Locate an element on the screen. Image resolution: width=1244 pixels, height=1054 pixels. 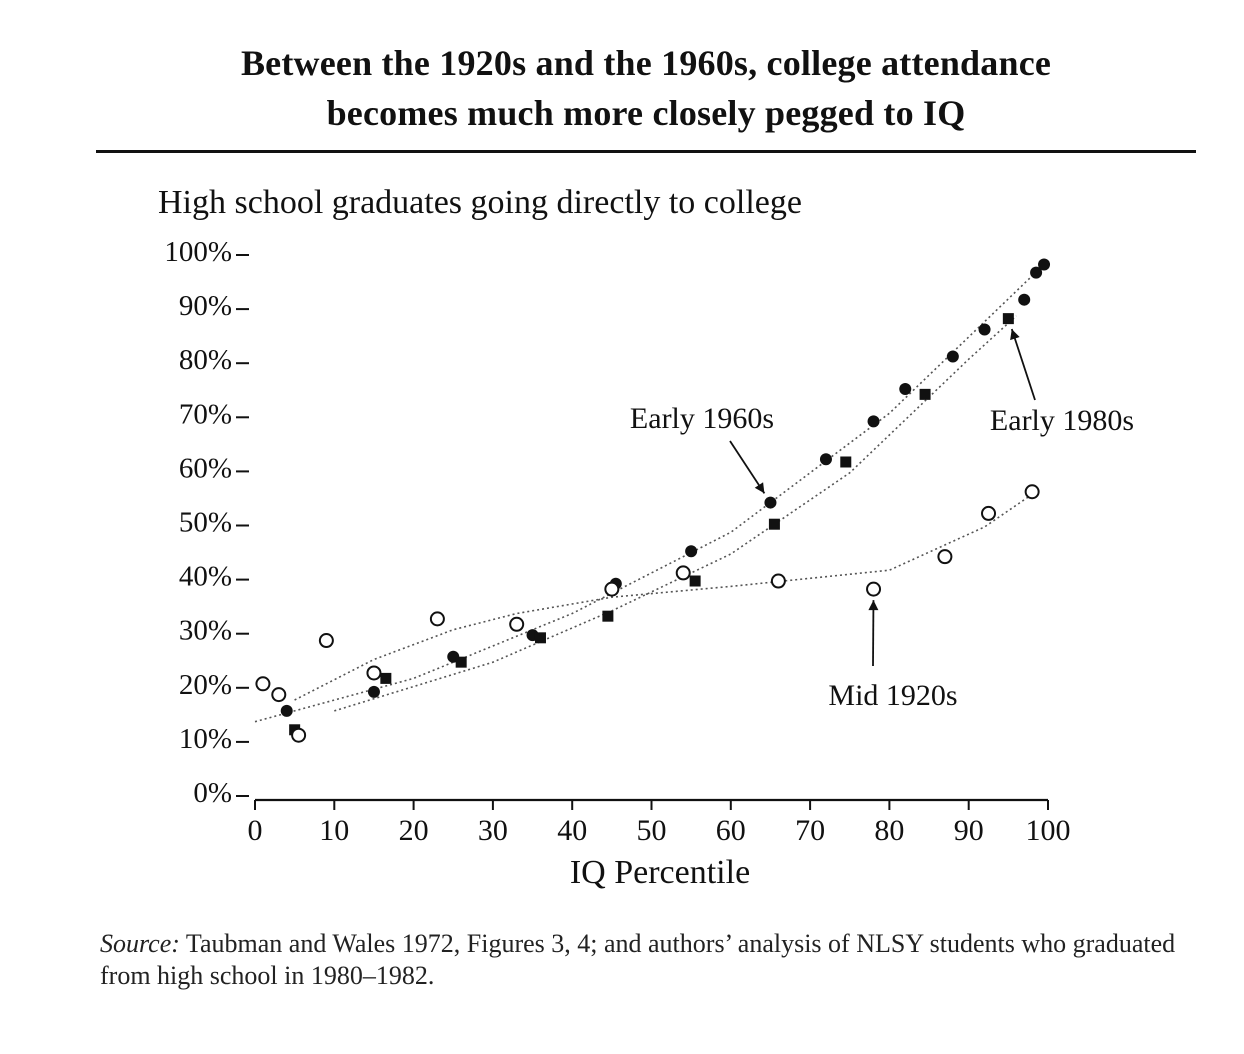
x-tick-label: 40 is located at coordinates (572, 830).